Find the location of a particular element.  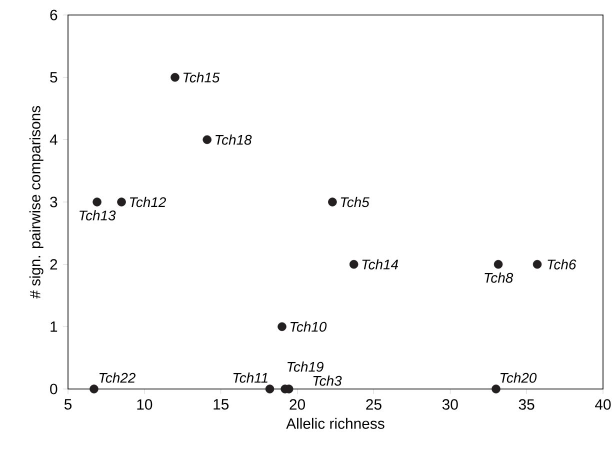

annotation: Tch8 is located at coordinates (499, 277).